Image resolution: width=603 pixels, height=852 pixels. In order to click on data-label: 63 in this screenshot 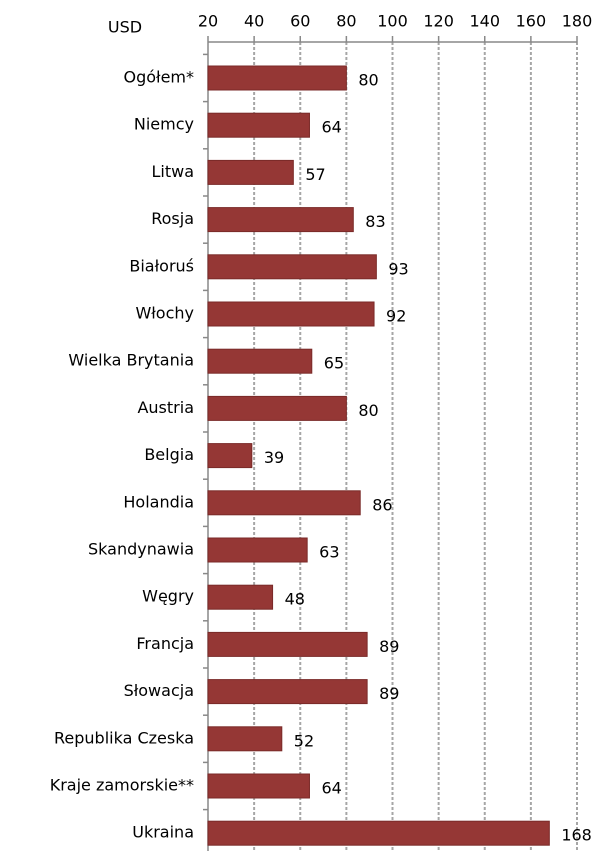, I will do `click(329, 552)`.